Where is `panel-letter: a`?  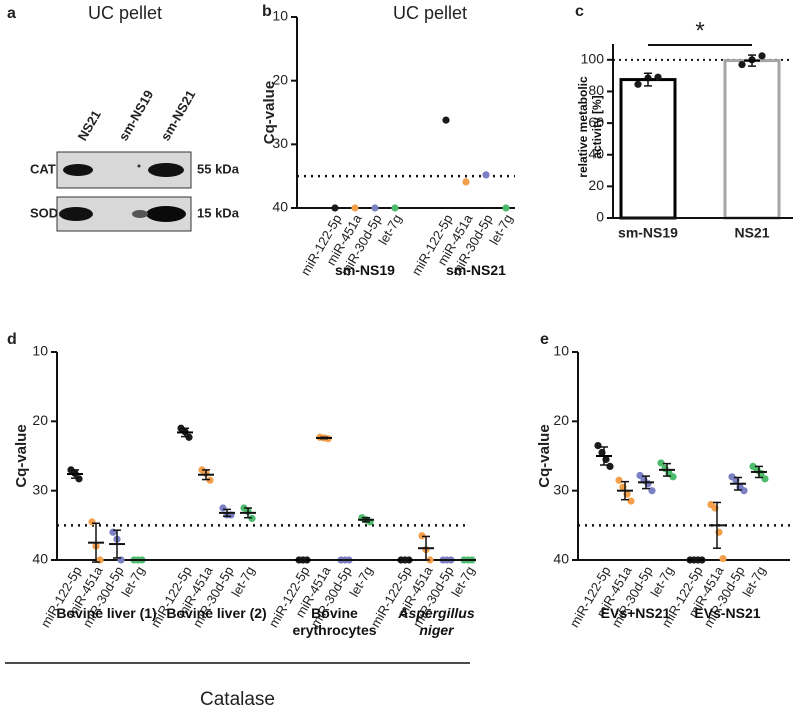 panel-letter: a is located at coordinates (11, 13).